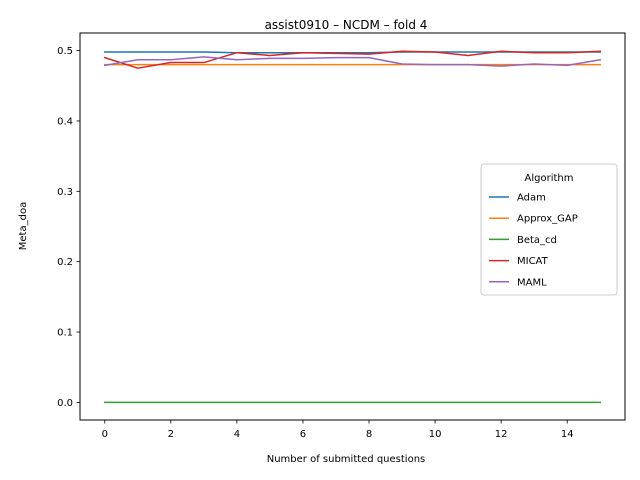 This screenshot has height=480, width=640. I want to click on x-axis-label: Number of submitted questions, so click(346, 459).